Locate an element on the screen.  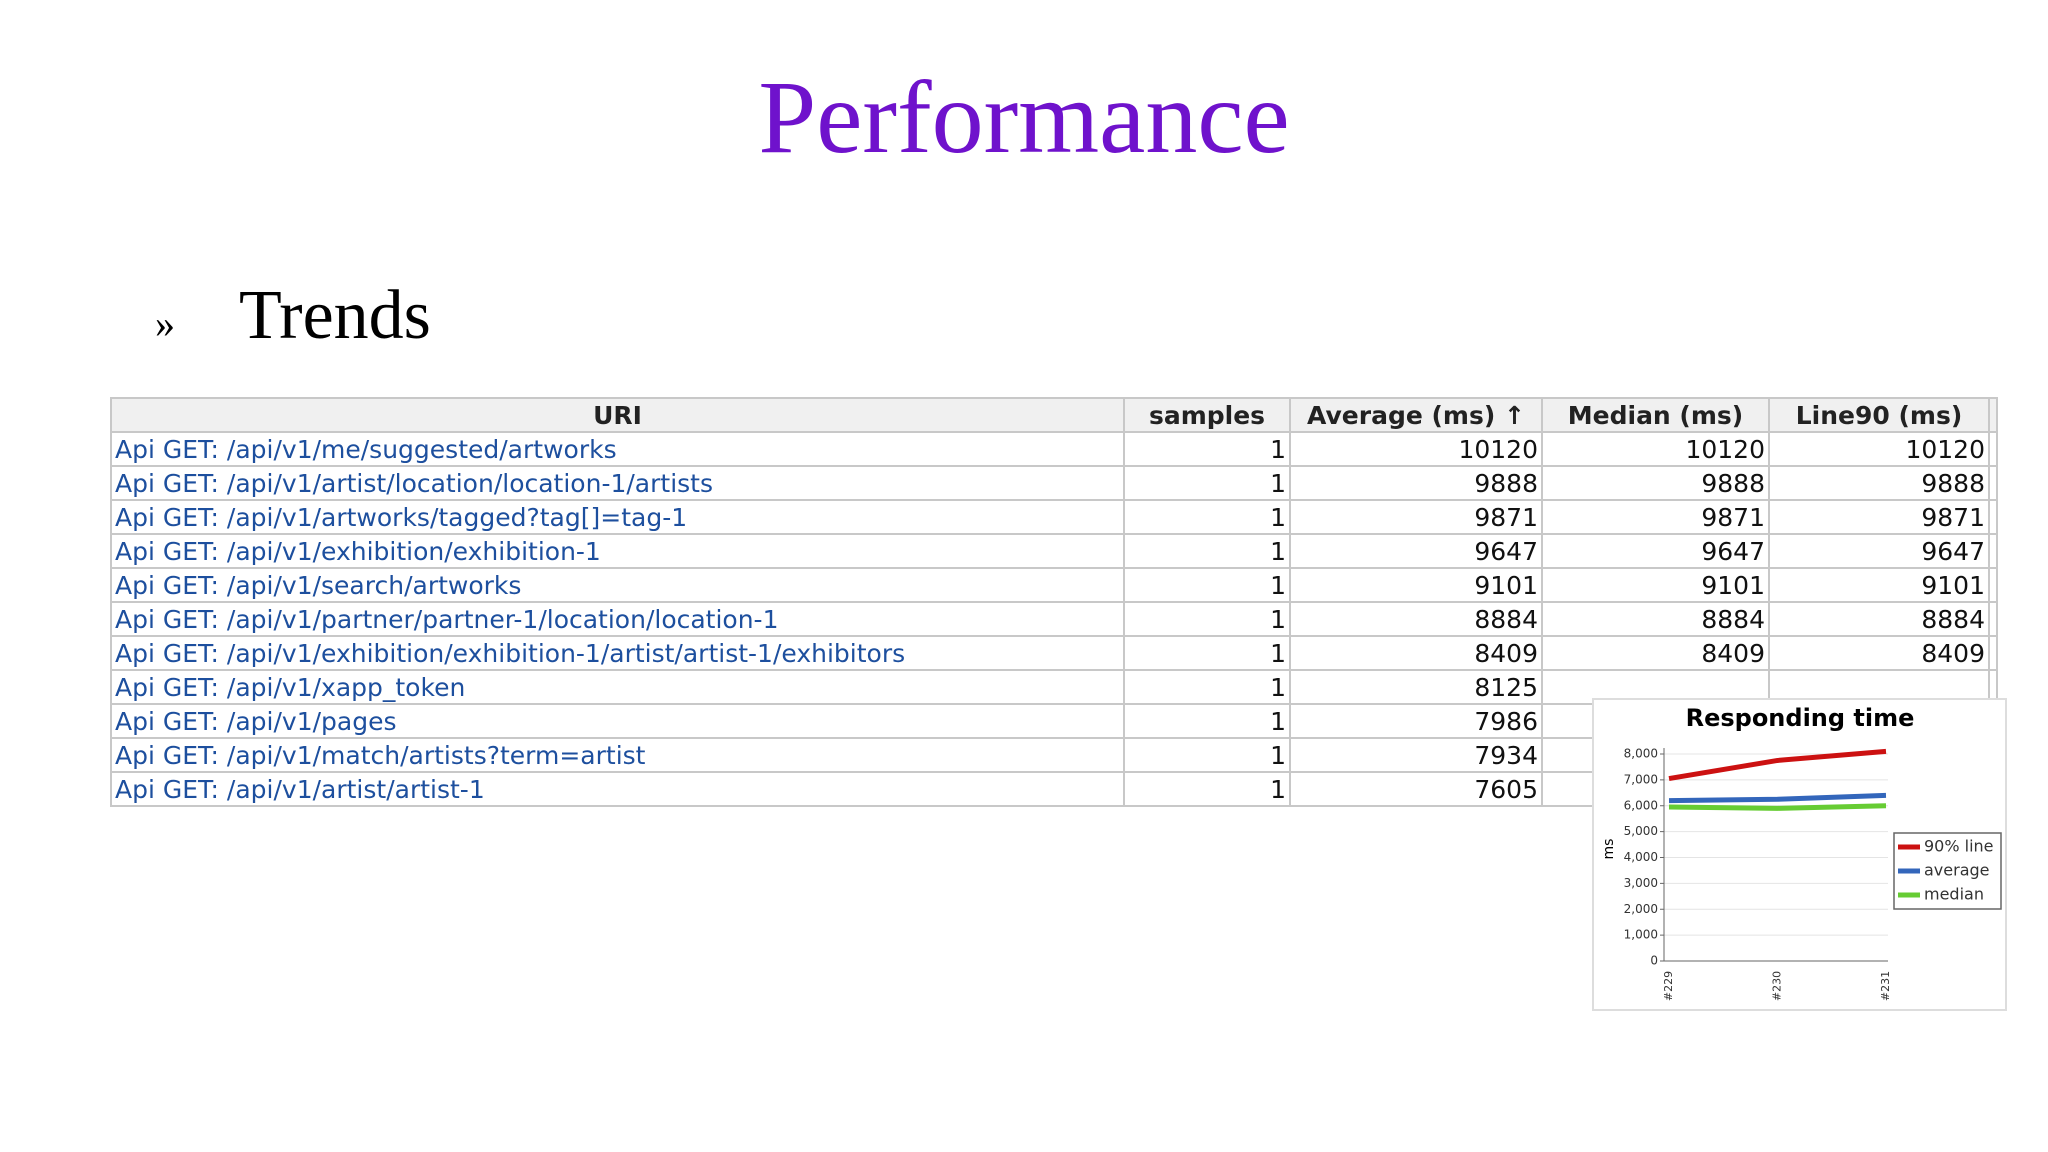
uri-link: Api GET: /api/v1/search/artworks is located at coordinates (617, 585).